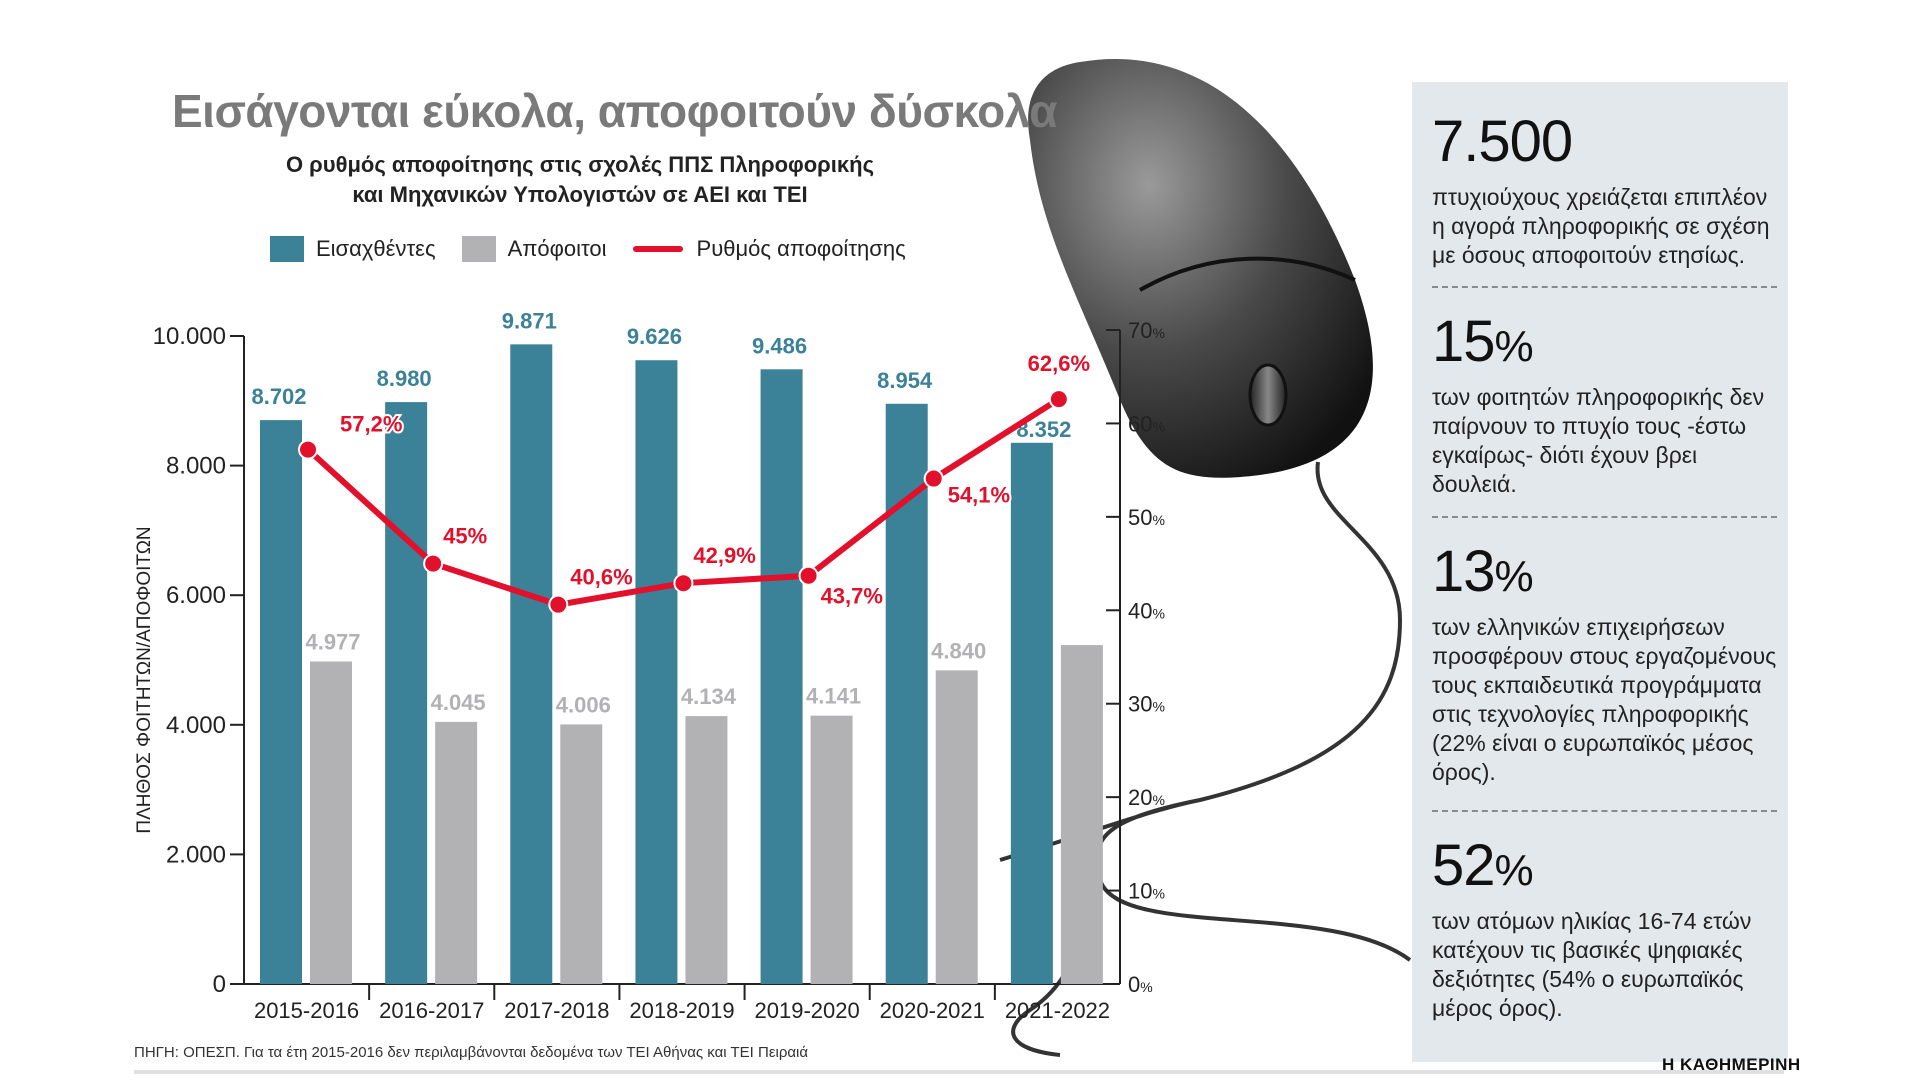 The image size is (1920, 1080). I want to click on left-tick-label: 4.000, so click(196, 725).